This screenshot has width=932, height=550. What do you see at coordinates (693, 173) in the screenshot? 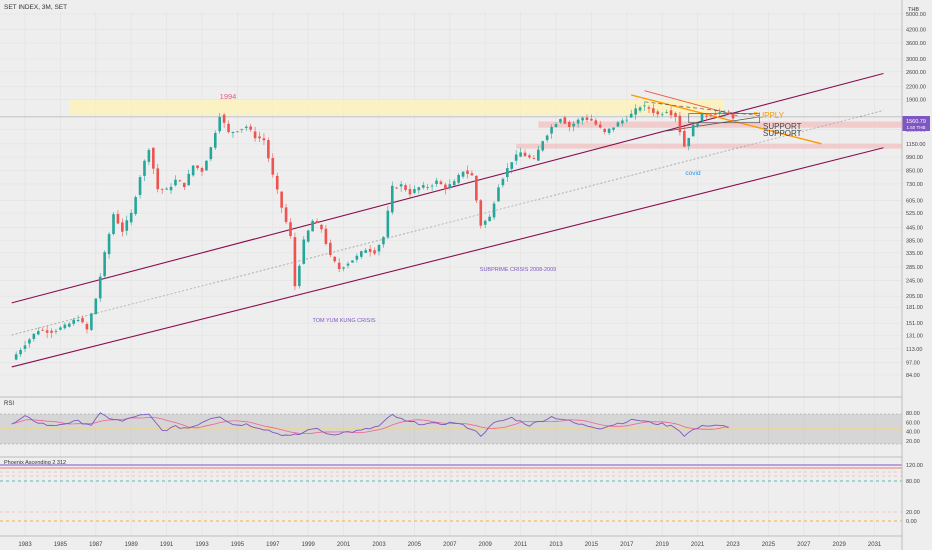
I see `annotation-covid: covid` at bounding box center [693, 173].